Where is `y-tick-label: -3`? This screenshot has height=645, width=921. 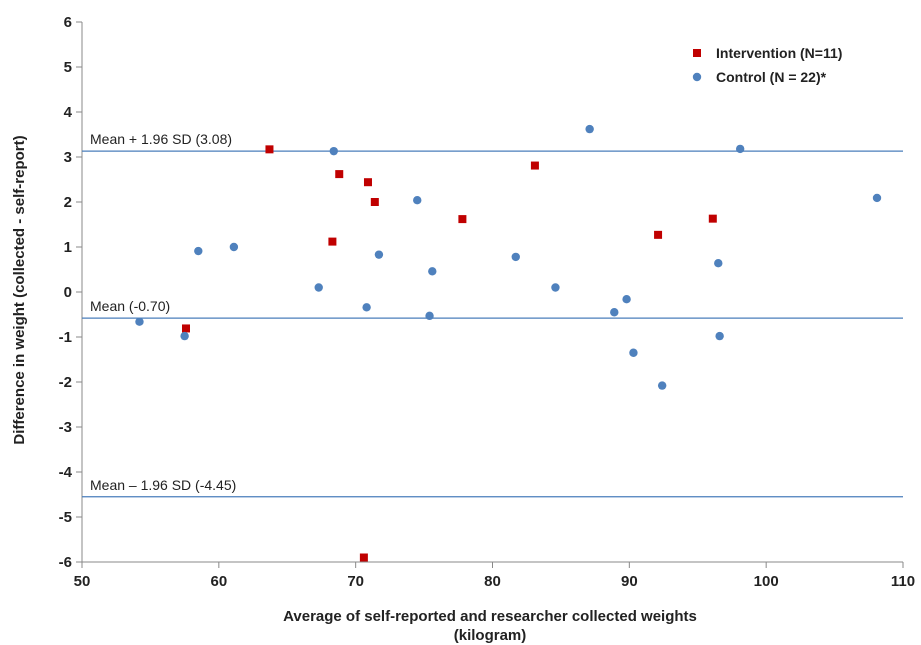
y-tick-label: -3 is located at coordinates (65, 427).